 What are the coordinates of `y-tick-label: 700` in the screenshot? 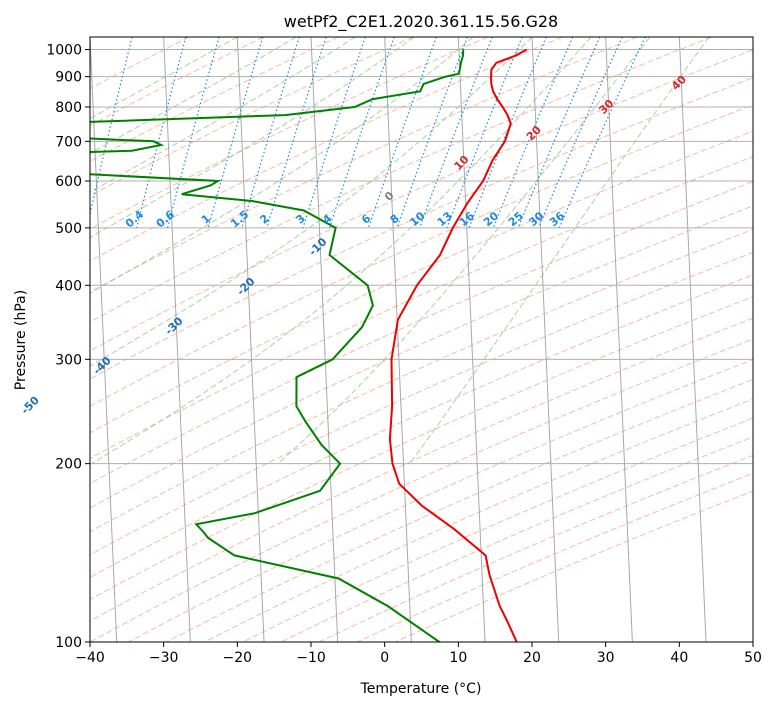 It's located at (68, 142).